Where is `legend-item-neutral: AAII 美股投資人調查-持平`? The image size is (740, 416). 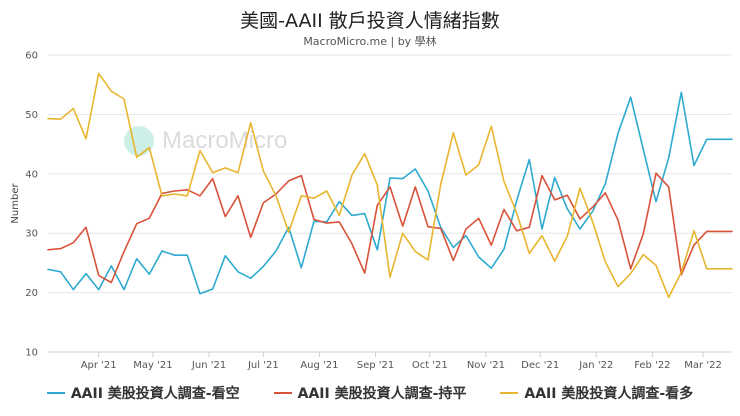 legend-item-neutral: AAII 美股投資人調查-持平 is located at coordinates (370, 393).